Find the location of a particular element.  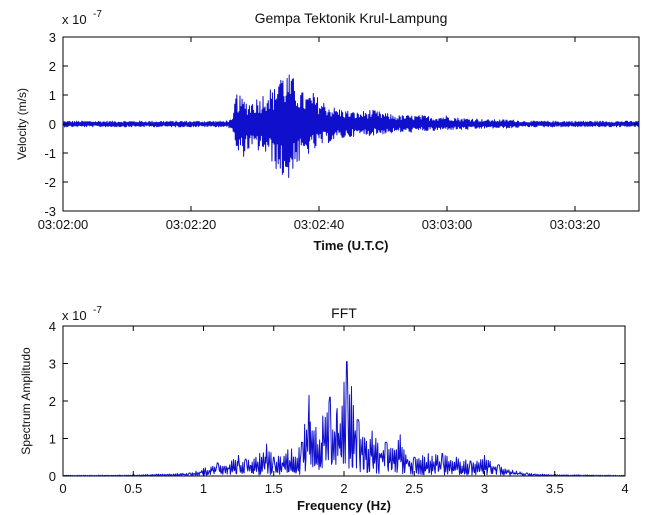

seismogram-y-tick-label: 1 is located at coordinates (52, 95).